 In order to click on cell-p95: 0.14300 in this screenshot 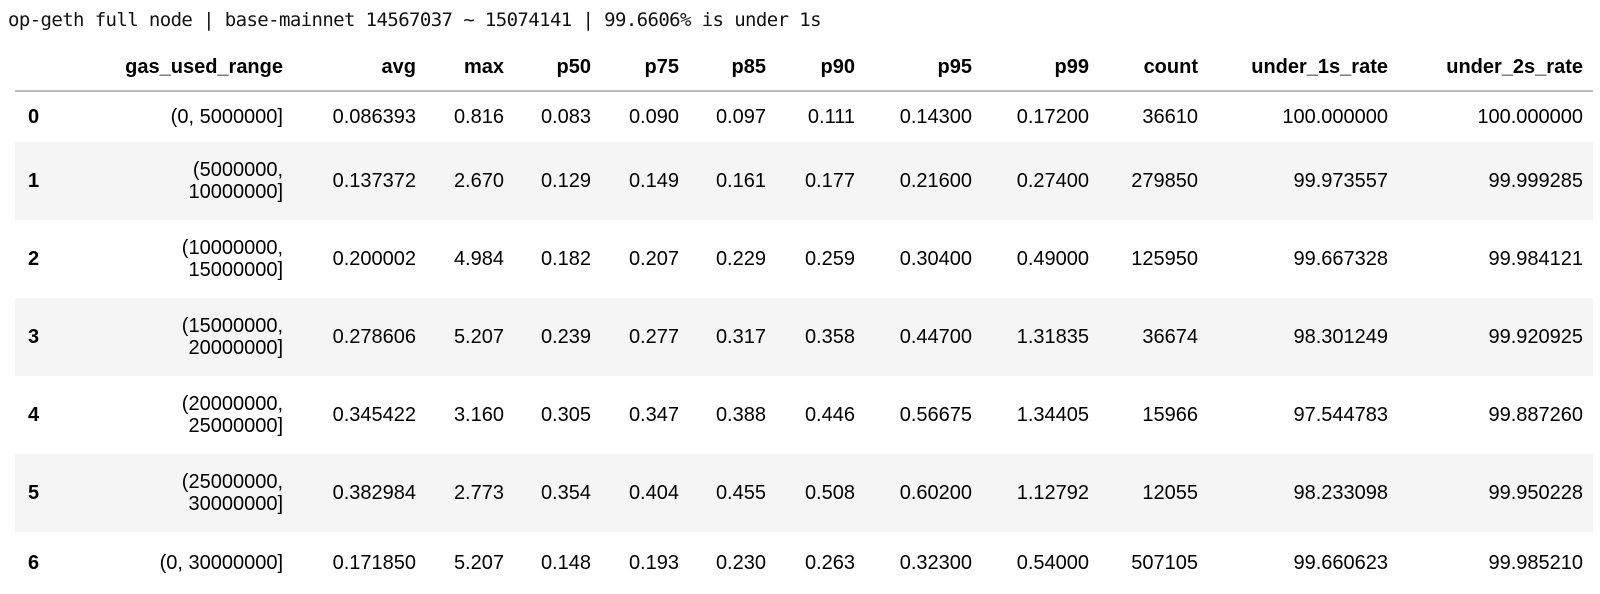, I will do `click(935, 116)`.